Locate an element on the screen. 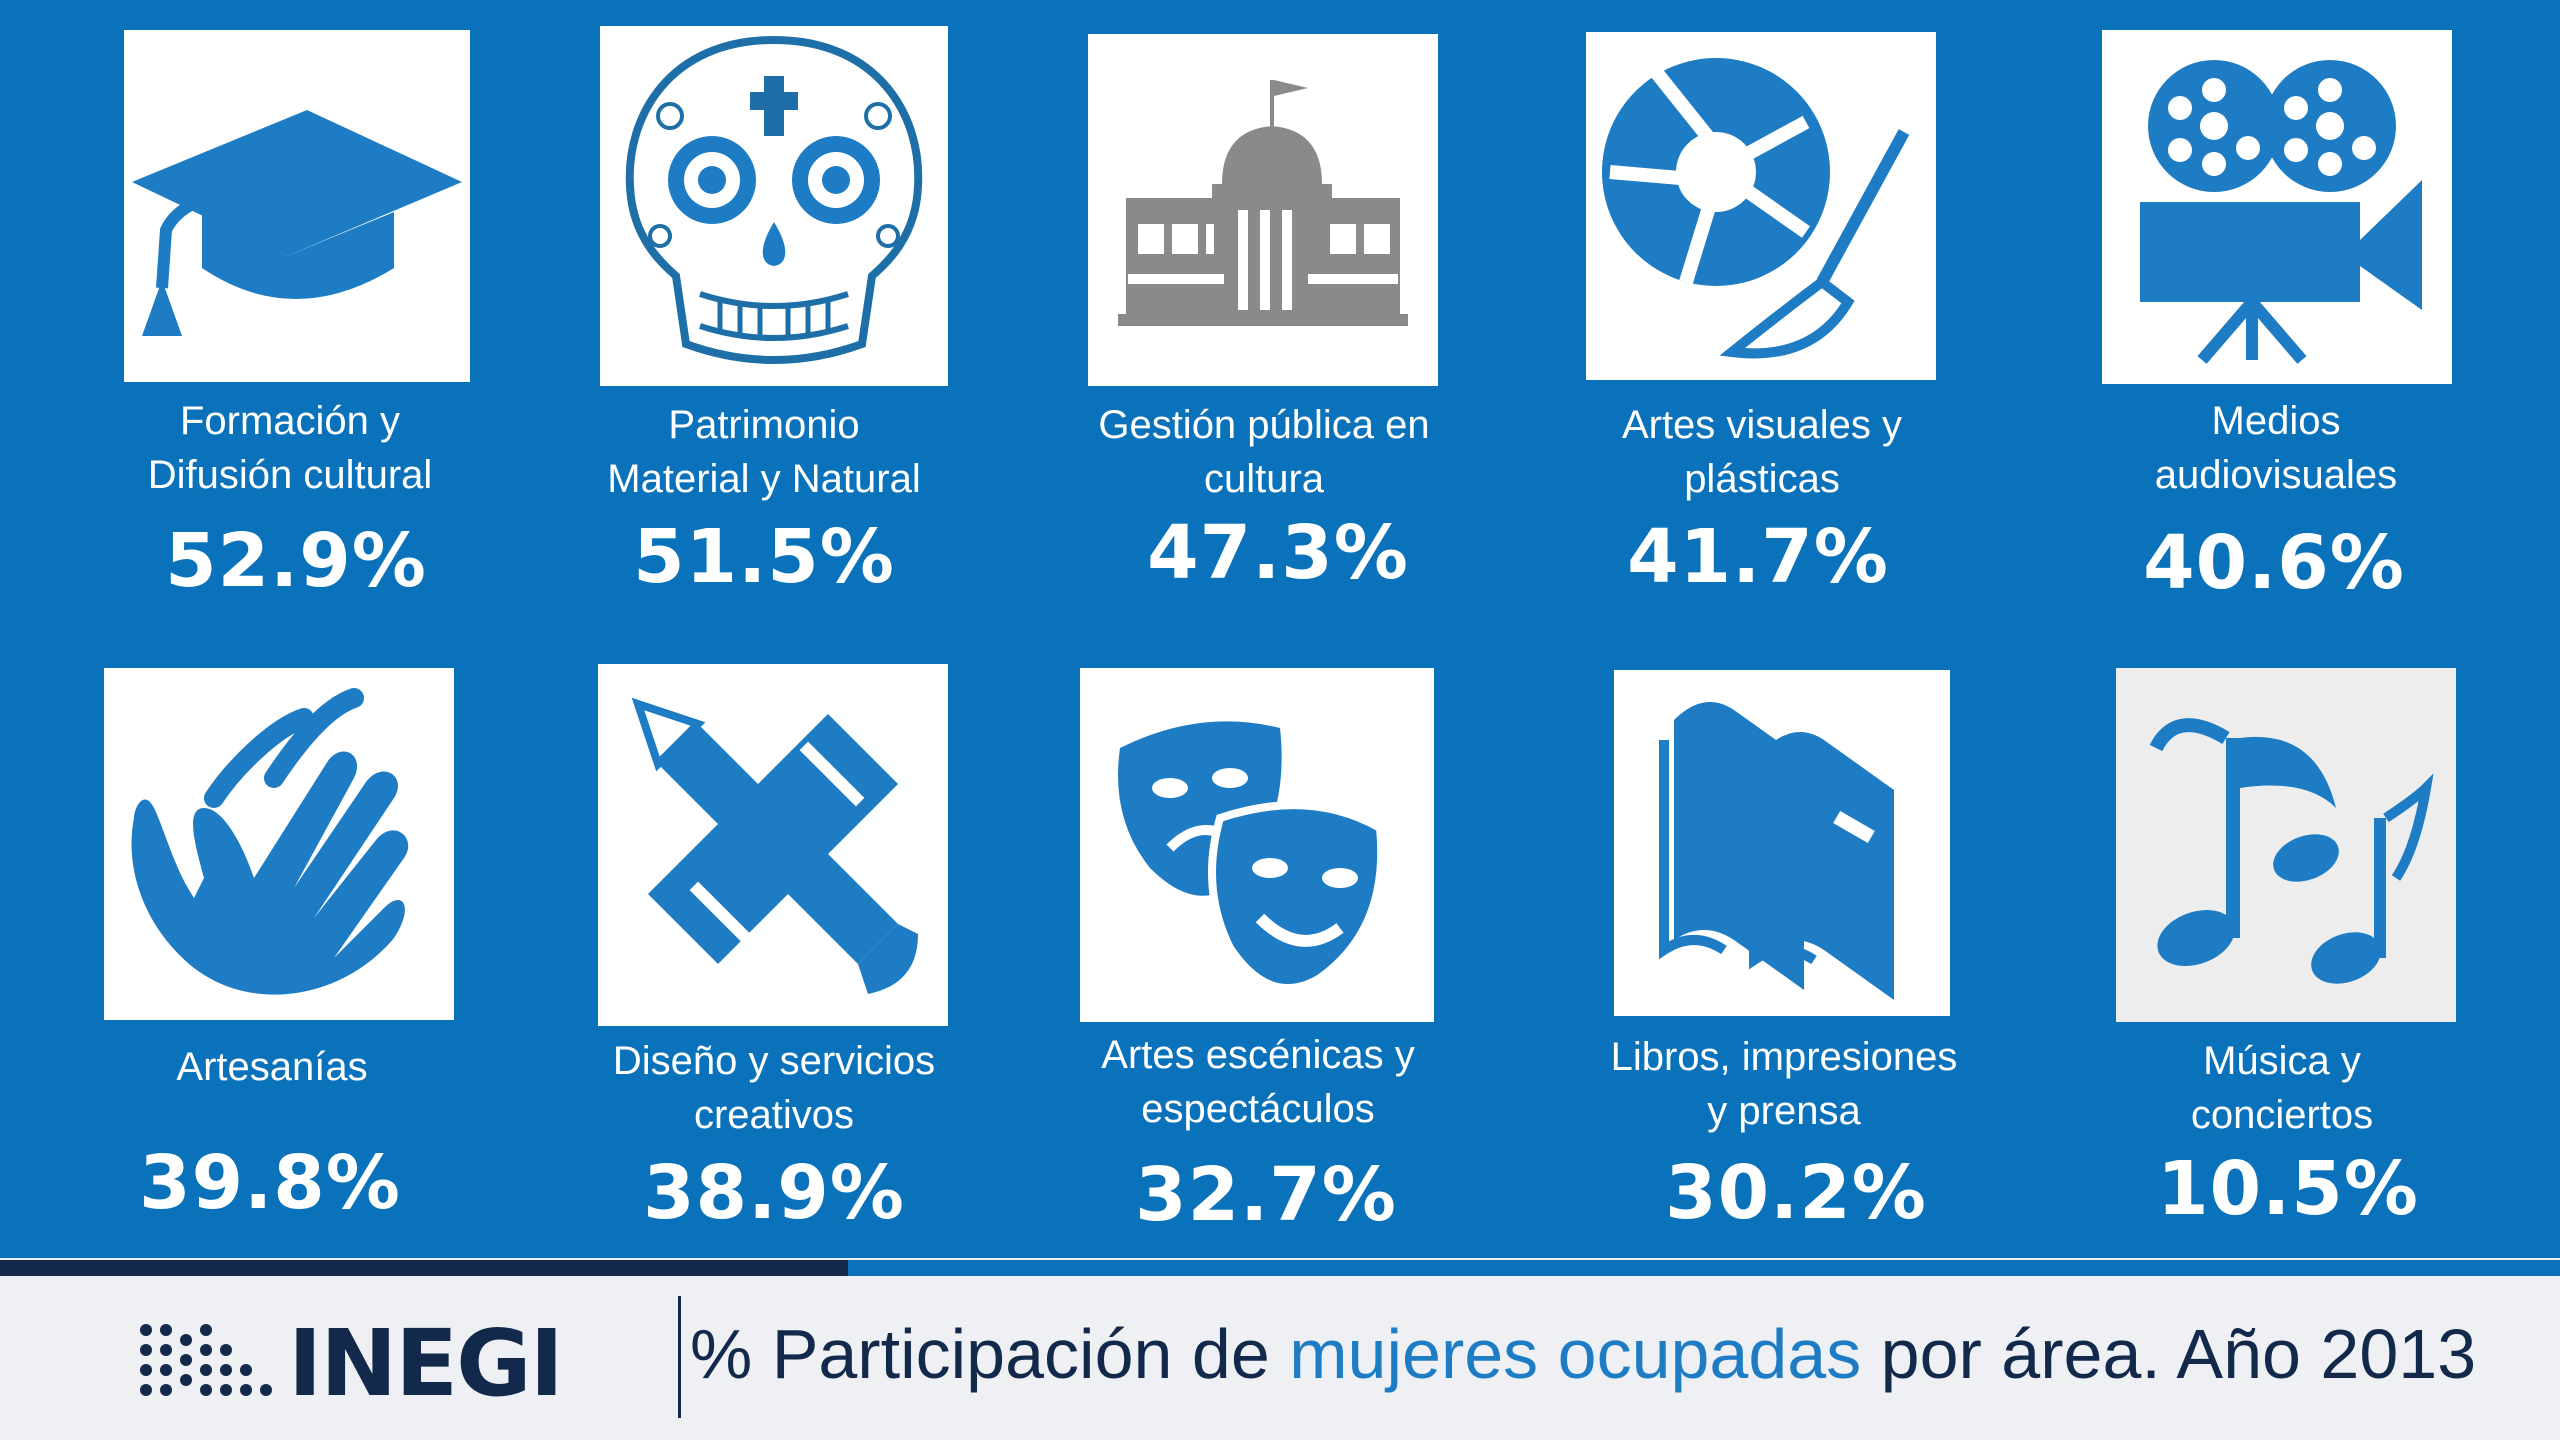  value-artes-visuales: 41.7% is located at coordinates (1758, 557).